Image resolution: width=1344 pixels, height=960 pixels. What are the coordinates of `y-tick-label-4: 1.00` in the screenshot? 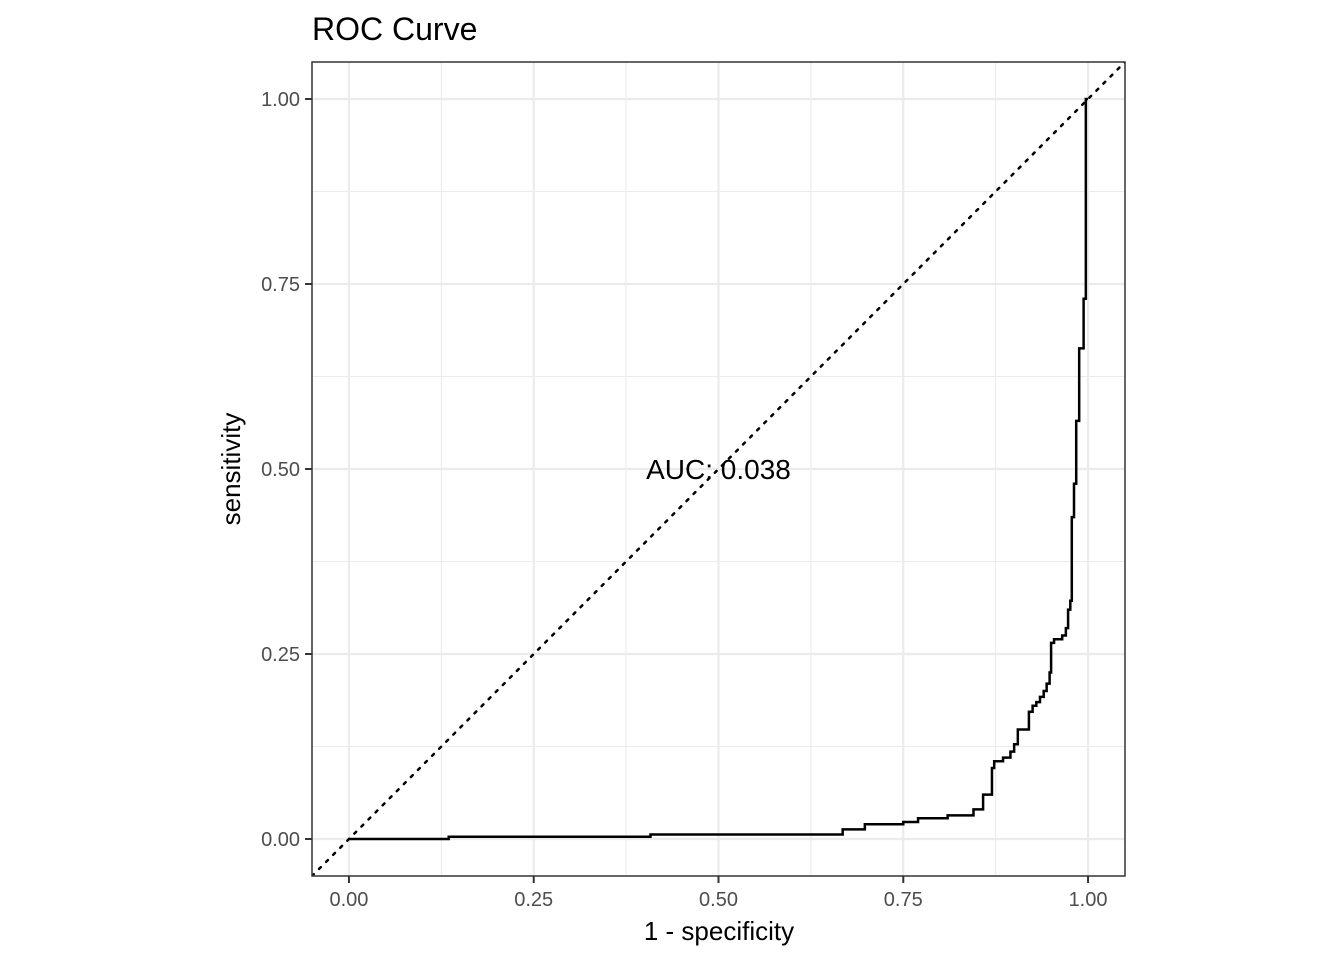 It's located at (280, 100).